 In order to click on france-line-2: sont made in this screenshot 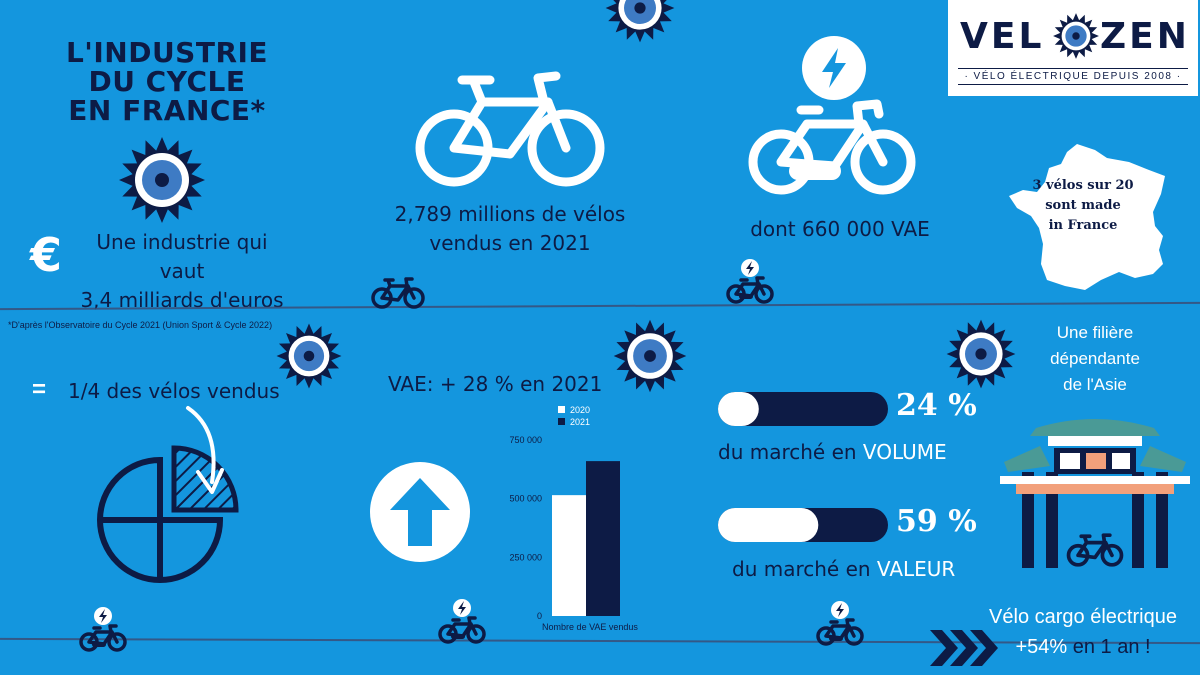, I will do `click(1083, 205)`.